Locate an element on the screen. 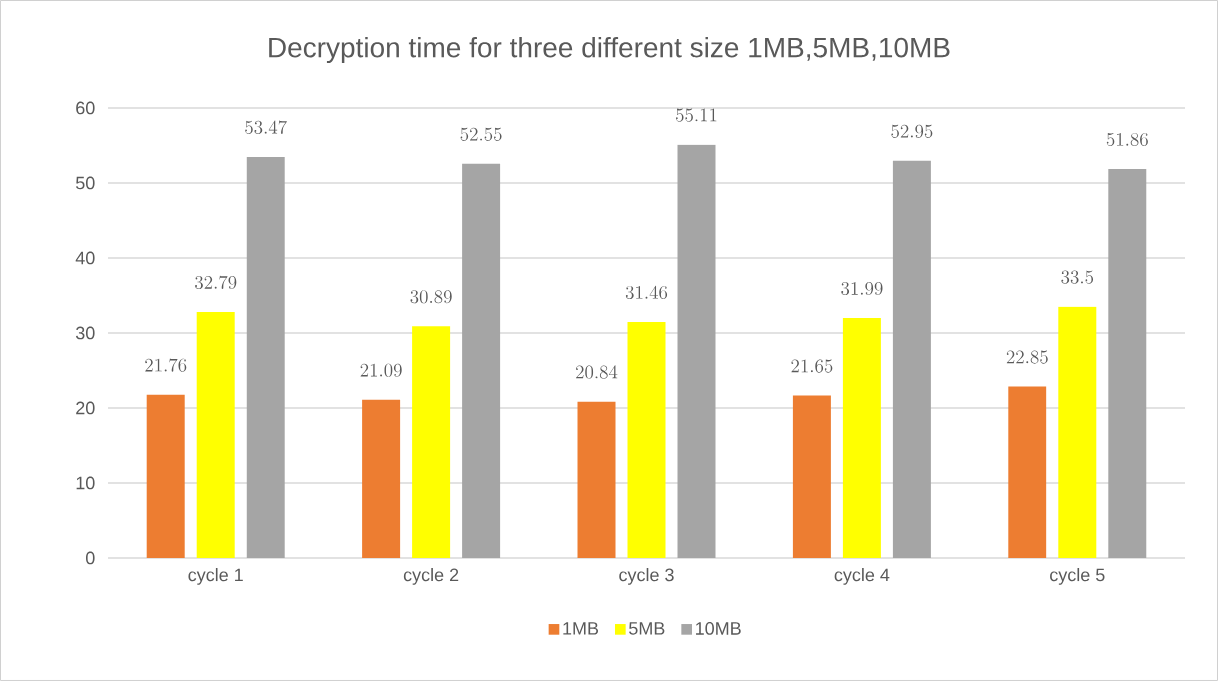  data-label: 21 .65 is located at coordinates (812, 366).